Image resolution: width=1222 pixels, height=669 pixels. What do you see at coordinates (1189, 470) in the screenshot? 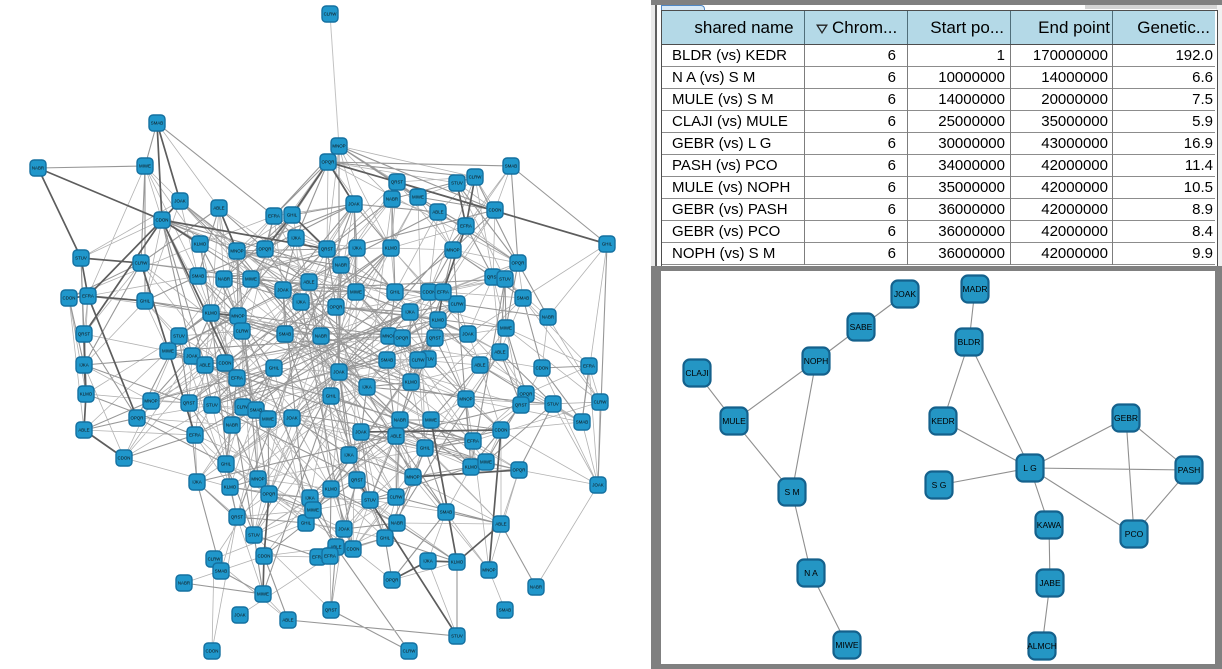
I see `svg-text: PASH` at bounding box center [1189, 470].